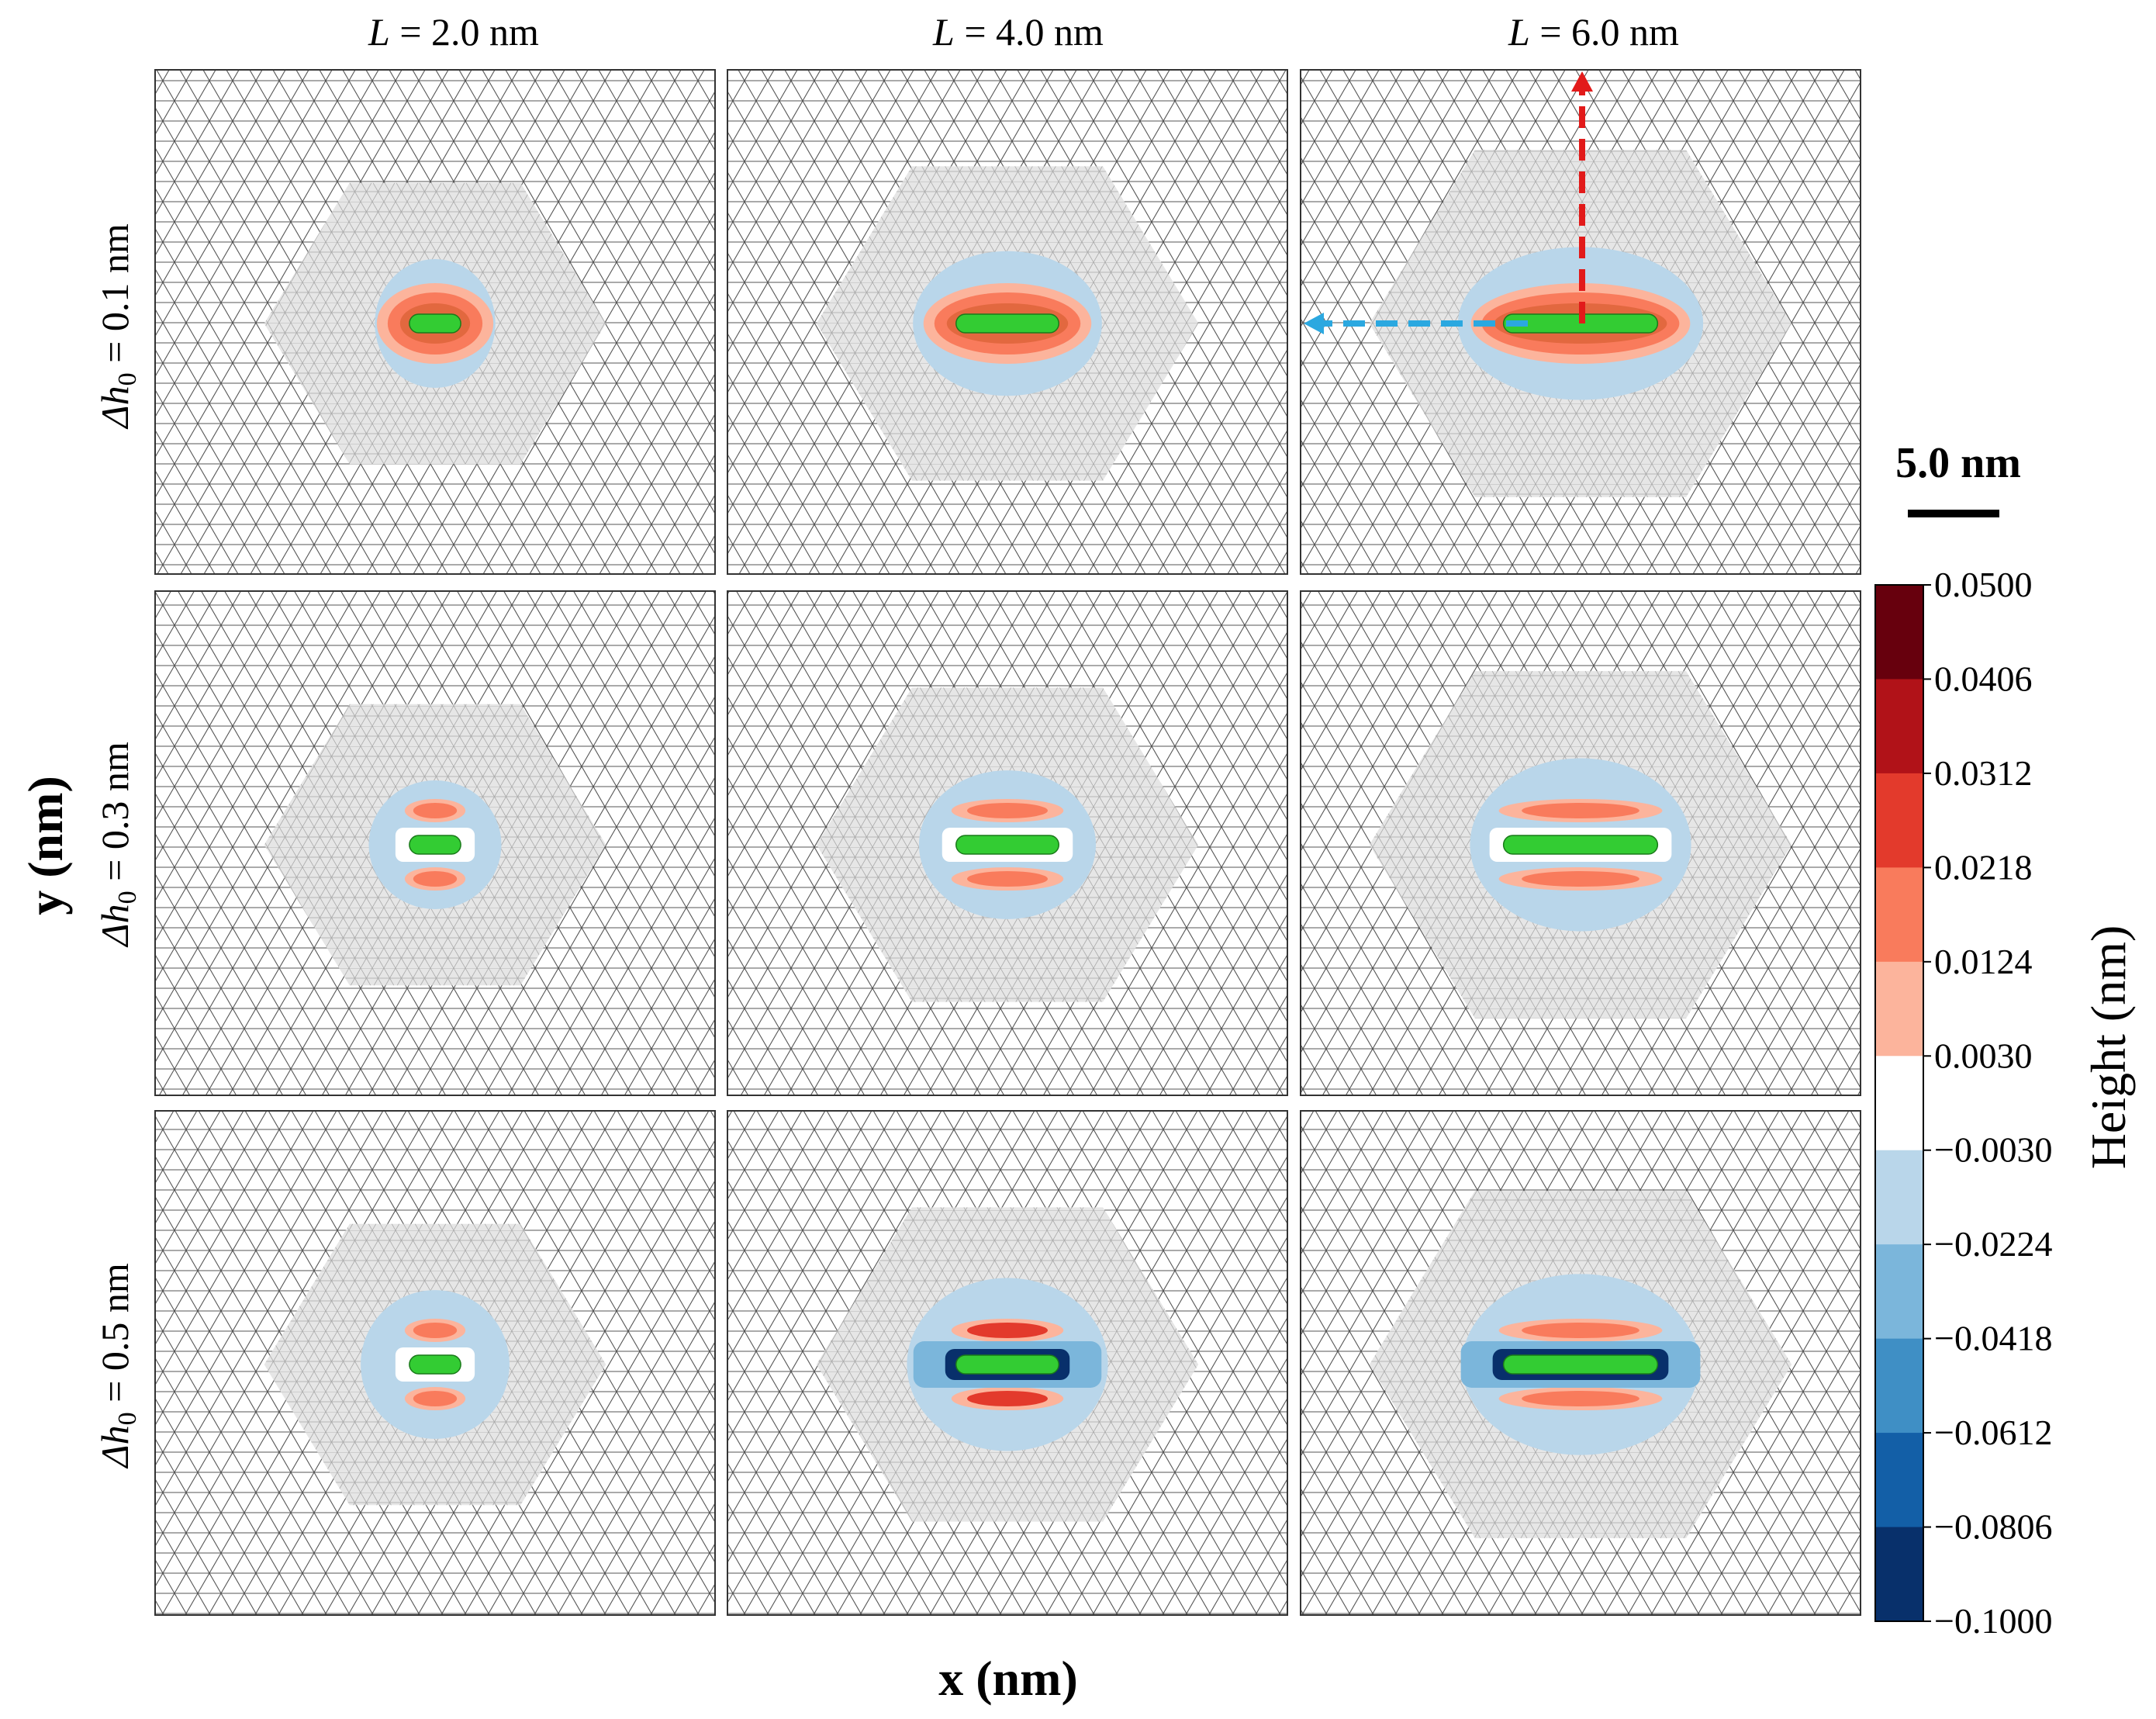  I want to click on panel-r1-c2, so click(1007, 322).